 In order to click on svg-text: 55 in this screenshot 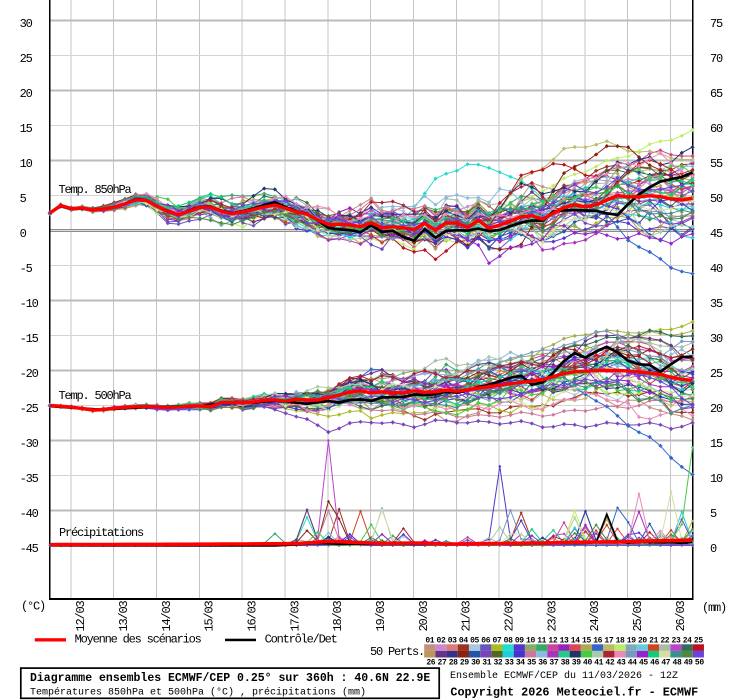, I will do `click(716, 164)`.